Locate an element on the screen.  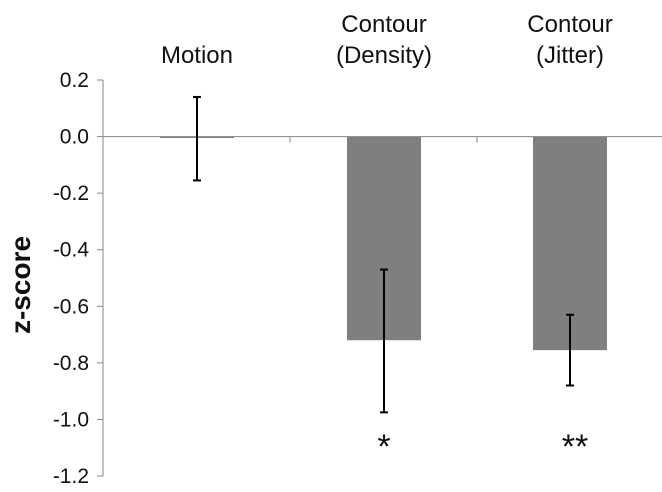
y-tick-label: -0.8 is located at coordinates (71, 363).